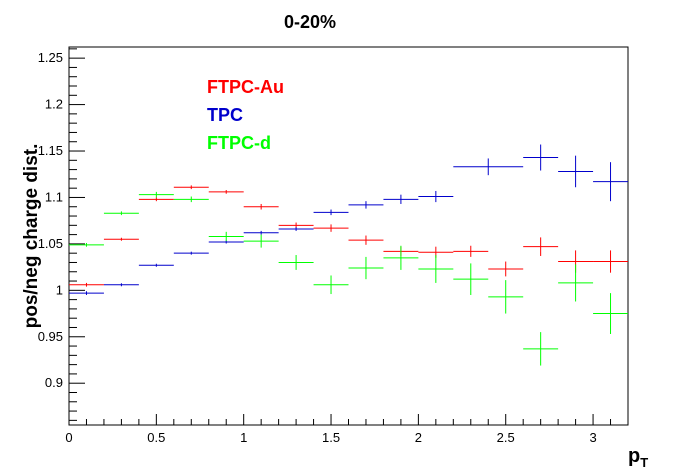 Image resolution: width=696 pixels, height=474 pixels. I want to click on x-tick-label: 1.5, so click(331, 437).